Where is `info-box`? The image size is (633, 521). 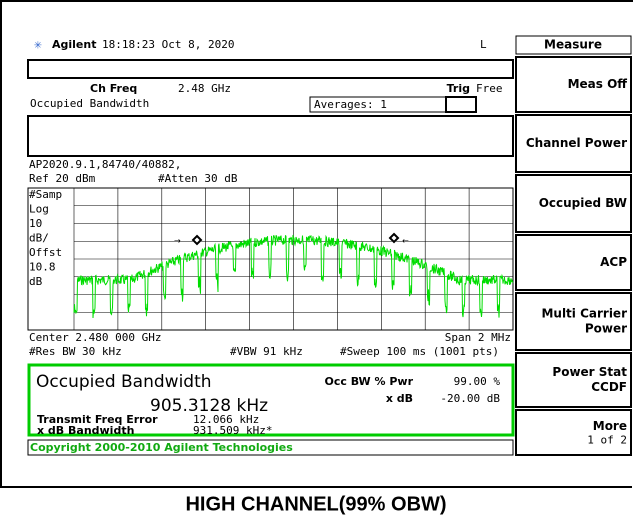
info-box is located at coordinates (270, 136).